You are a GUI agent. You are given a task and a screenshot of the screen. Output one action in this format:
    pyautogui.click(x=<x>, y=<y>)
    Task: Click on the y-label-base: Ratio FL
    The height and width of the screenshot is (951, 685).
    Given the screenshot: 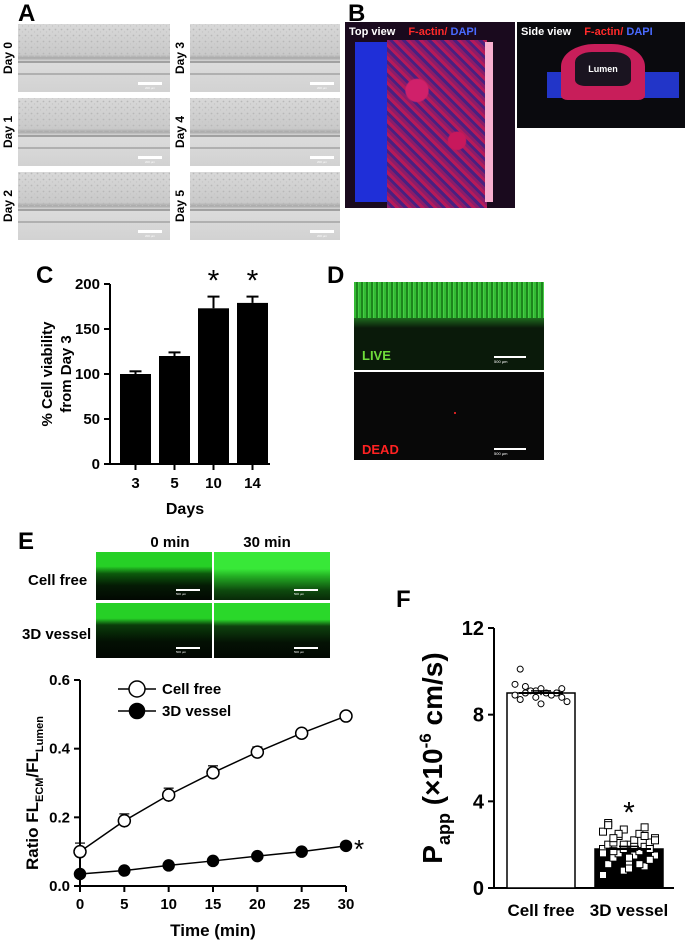 What is the action you would take?
    pyautogui.click(x=32, y=836)
    